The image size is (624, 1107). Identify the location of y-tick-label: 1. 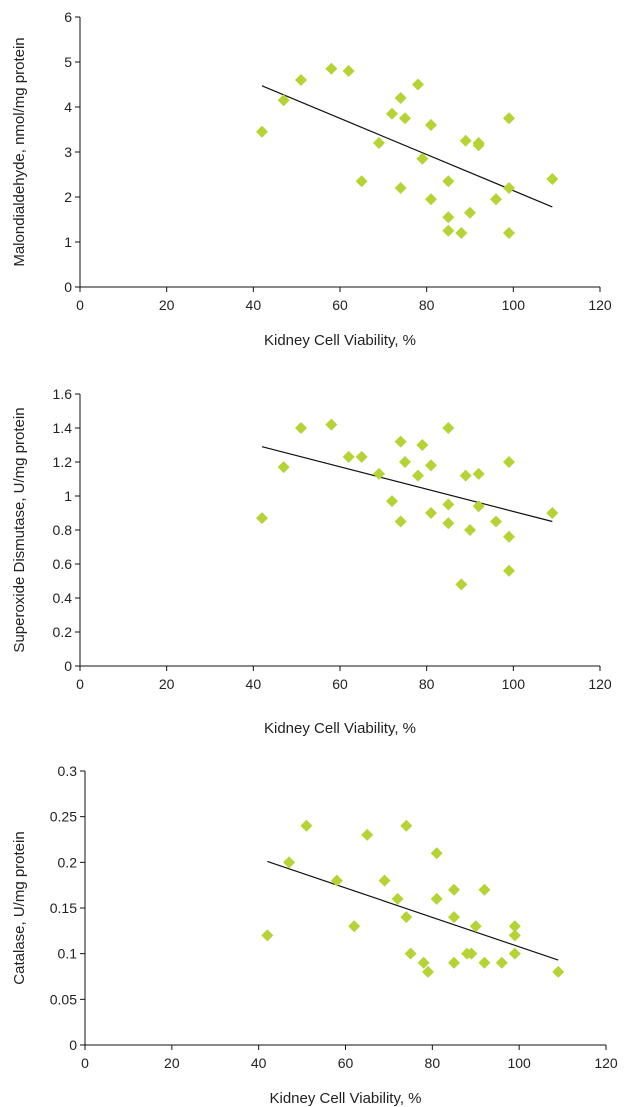
(68, 242).